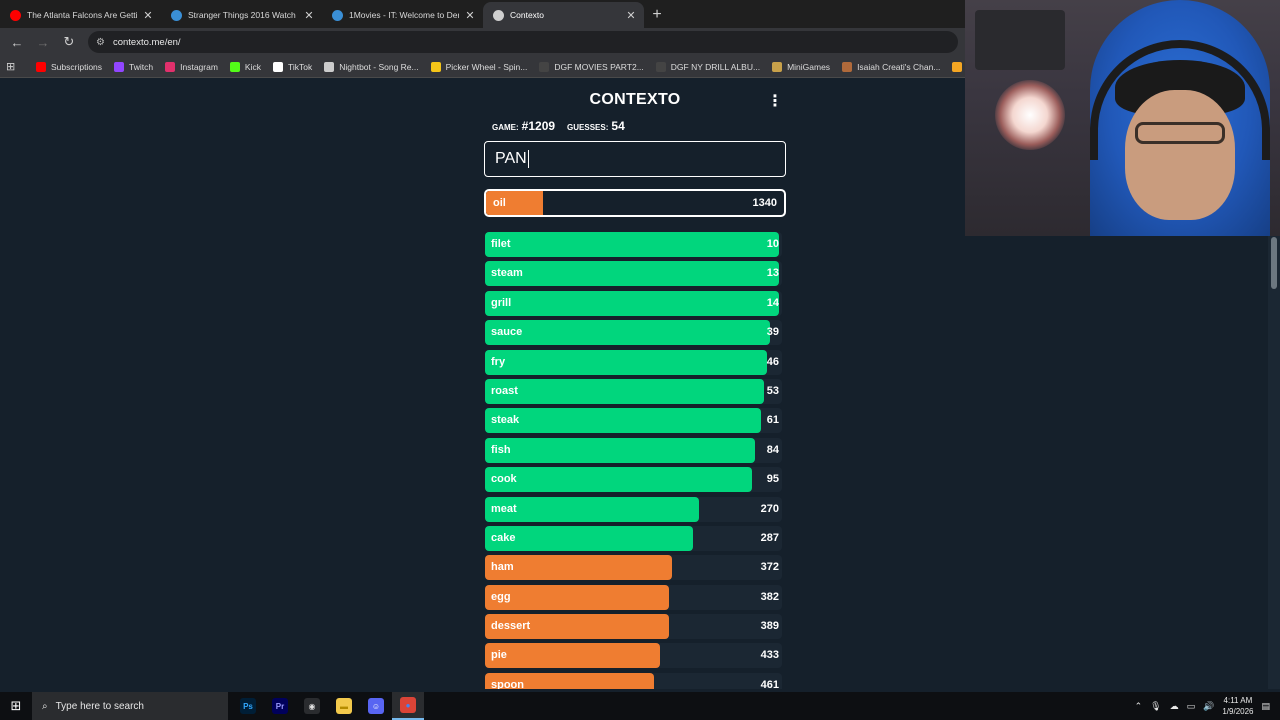 The width and height of the screenshot is (1280, 720). Describe the element at coordinates (504, 508) in the screenshot. I see `guess-word: meat` at that location.